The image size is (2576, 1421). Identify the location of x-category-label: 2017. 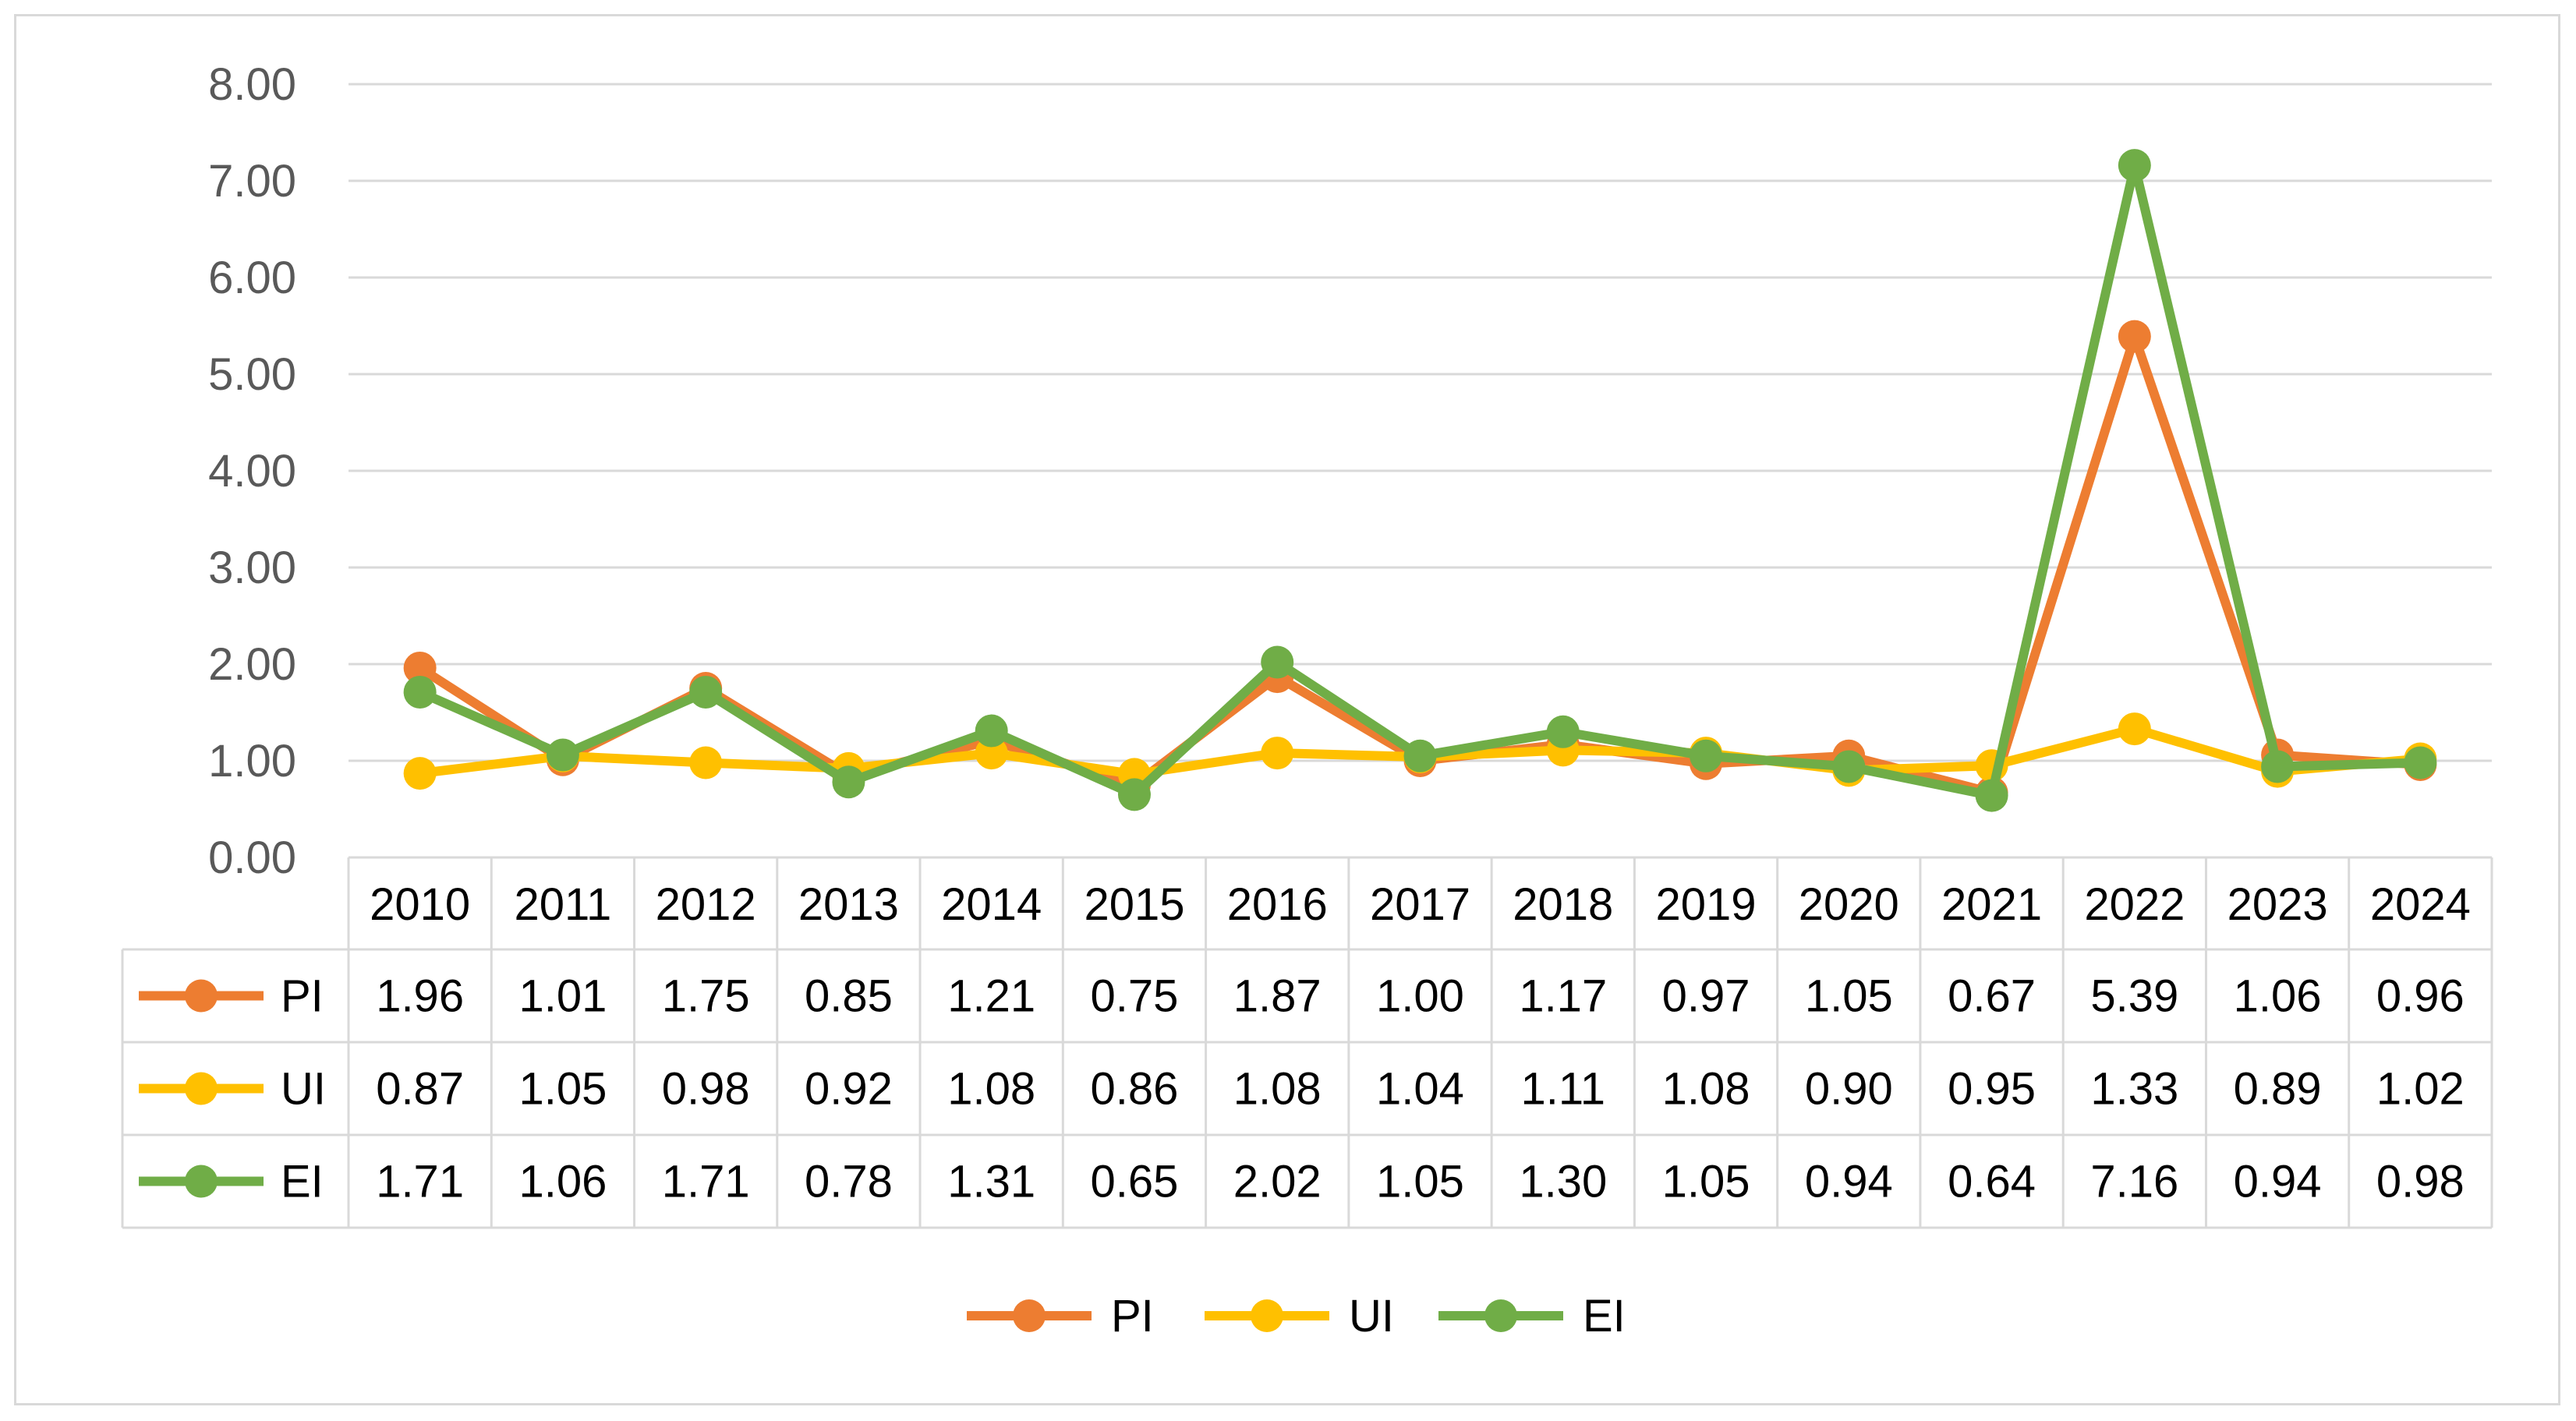
(1420, 904).